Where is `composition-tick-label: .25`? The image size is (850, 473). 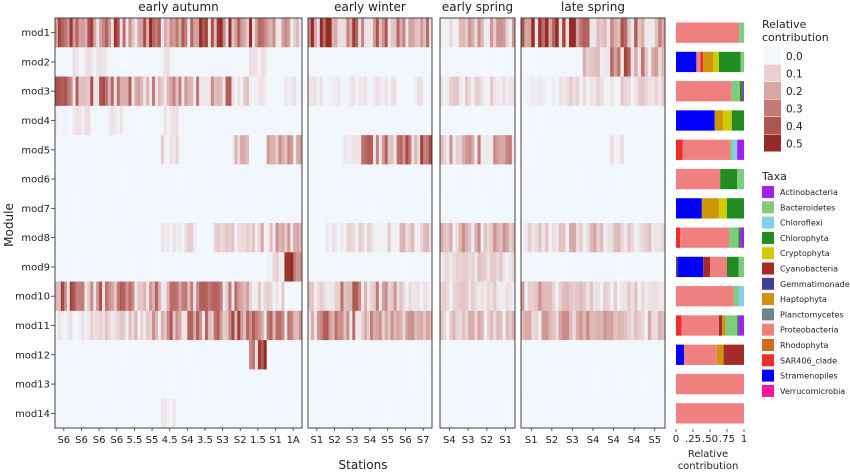 composition-tick-label: .25 is located at coordinates (693, 439).